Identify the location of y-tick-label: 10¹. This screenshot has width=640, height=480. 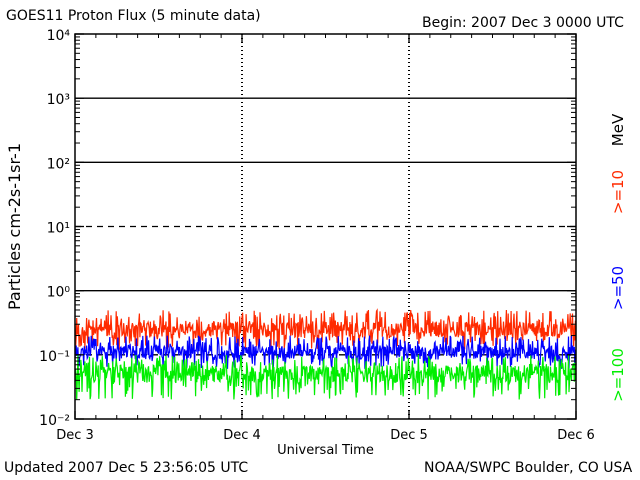
(58, 229).